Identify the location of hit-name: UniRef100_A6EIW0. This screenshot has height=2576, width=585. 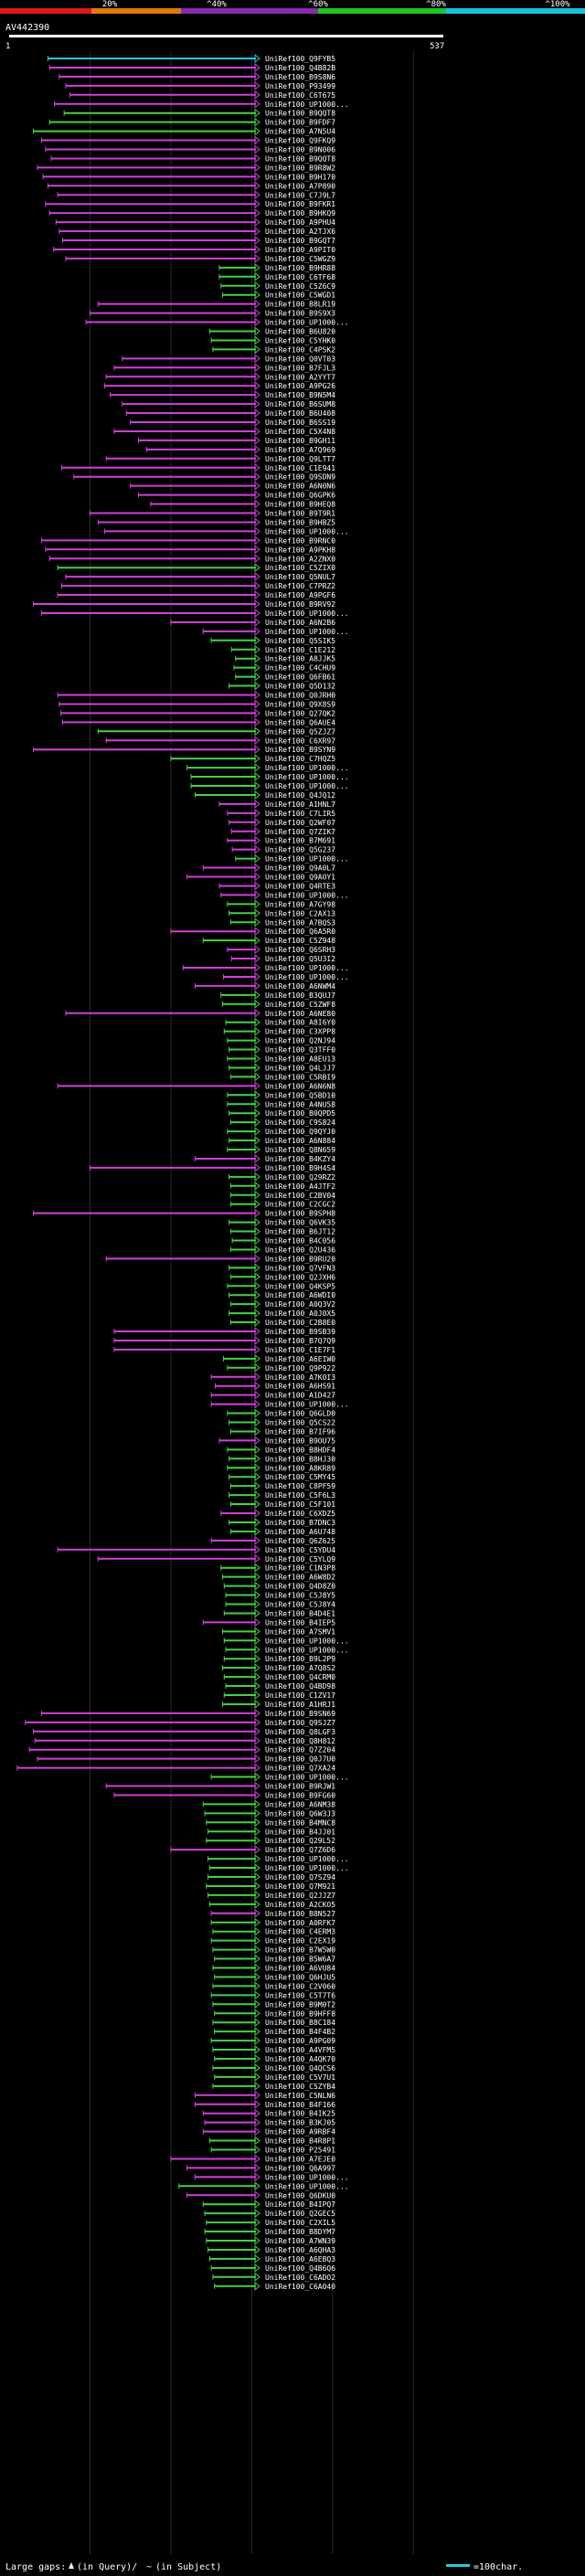
(300, 1359).